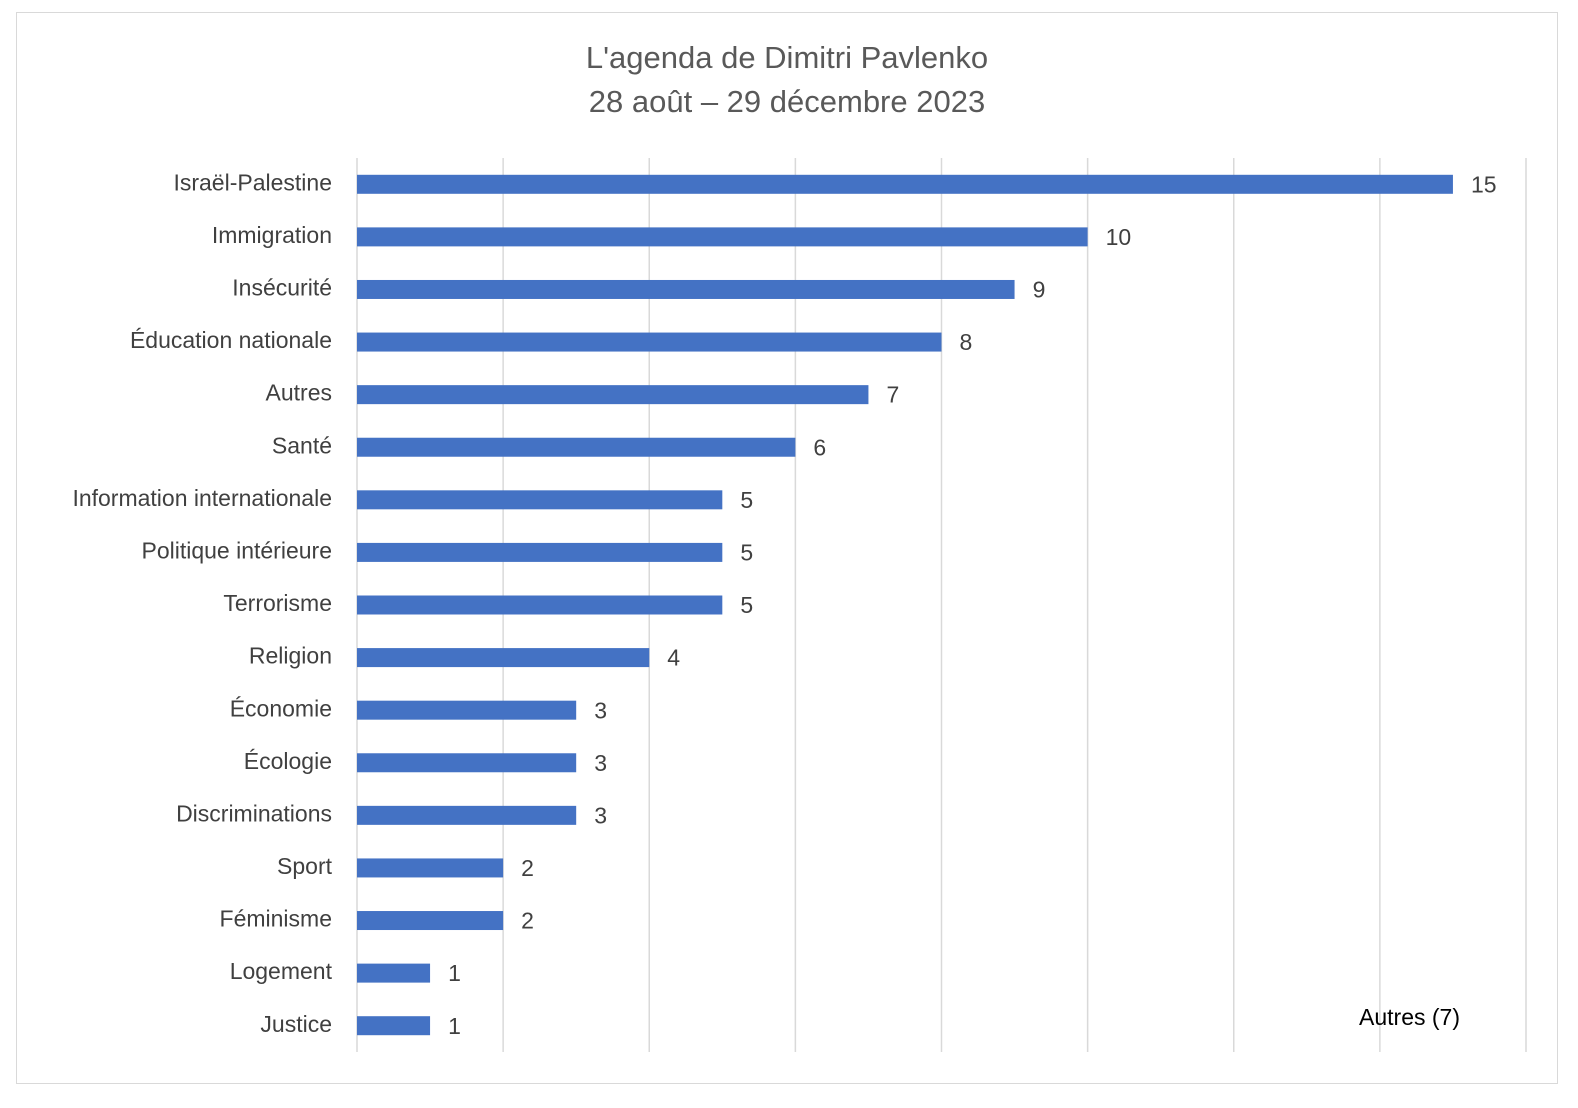 The width and height of the screenshot is (1578, 1108). I want to click on chart-subtitle: 28 août – 29 décembre 2023, so click(787, 101).